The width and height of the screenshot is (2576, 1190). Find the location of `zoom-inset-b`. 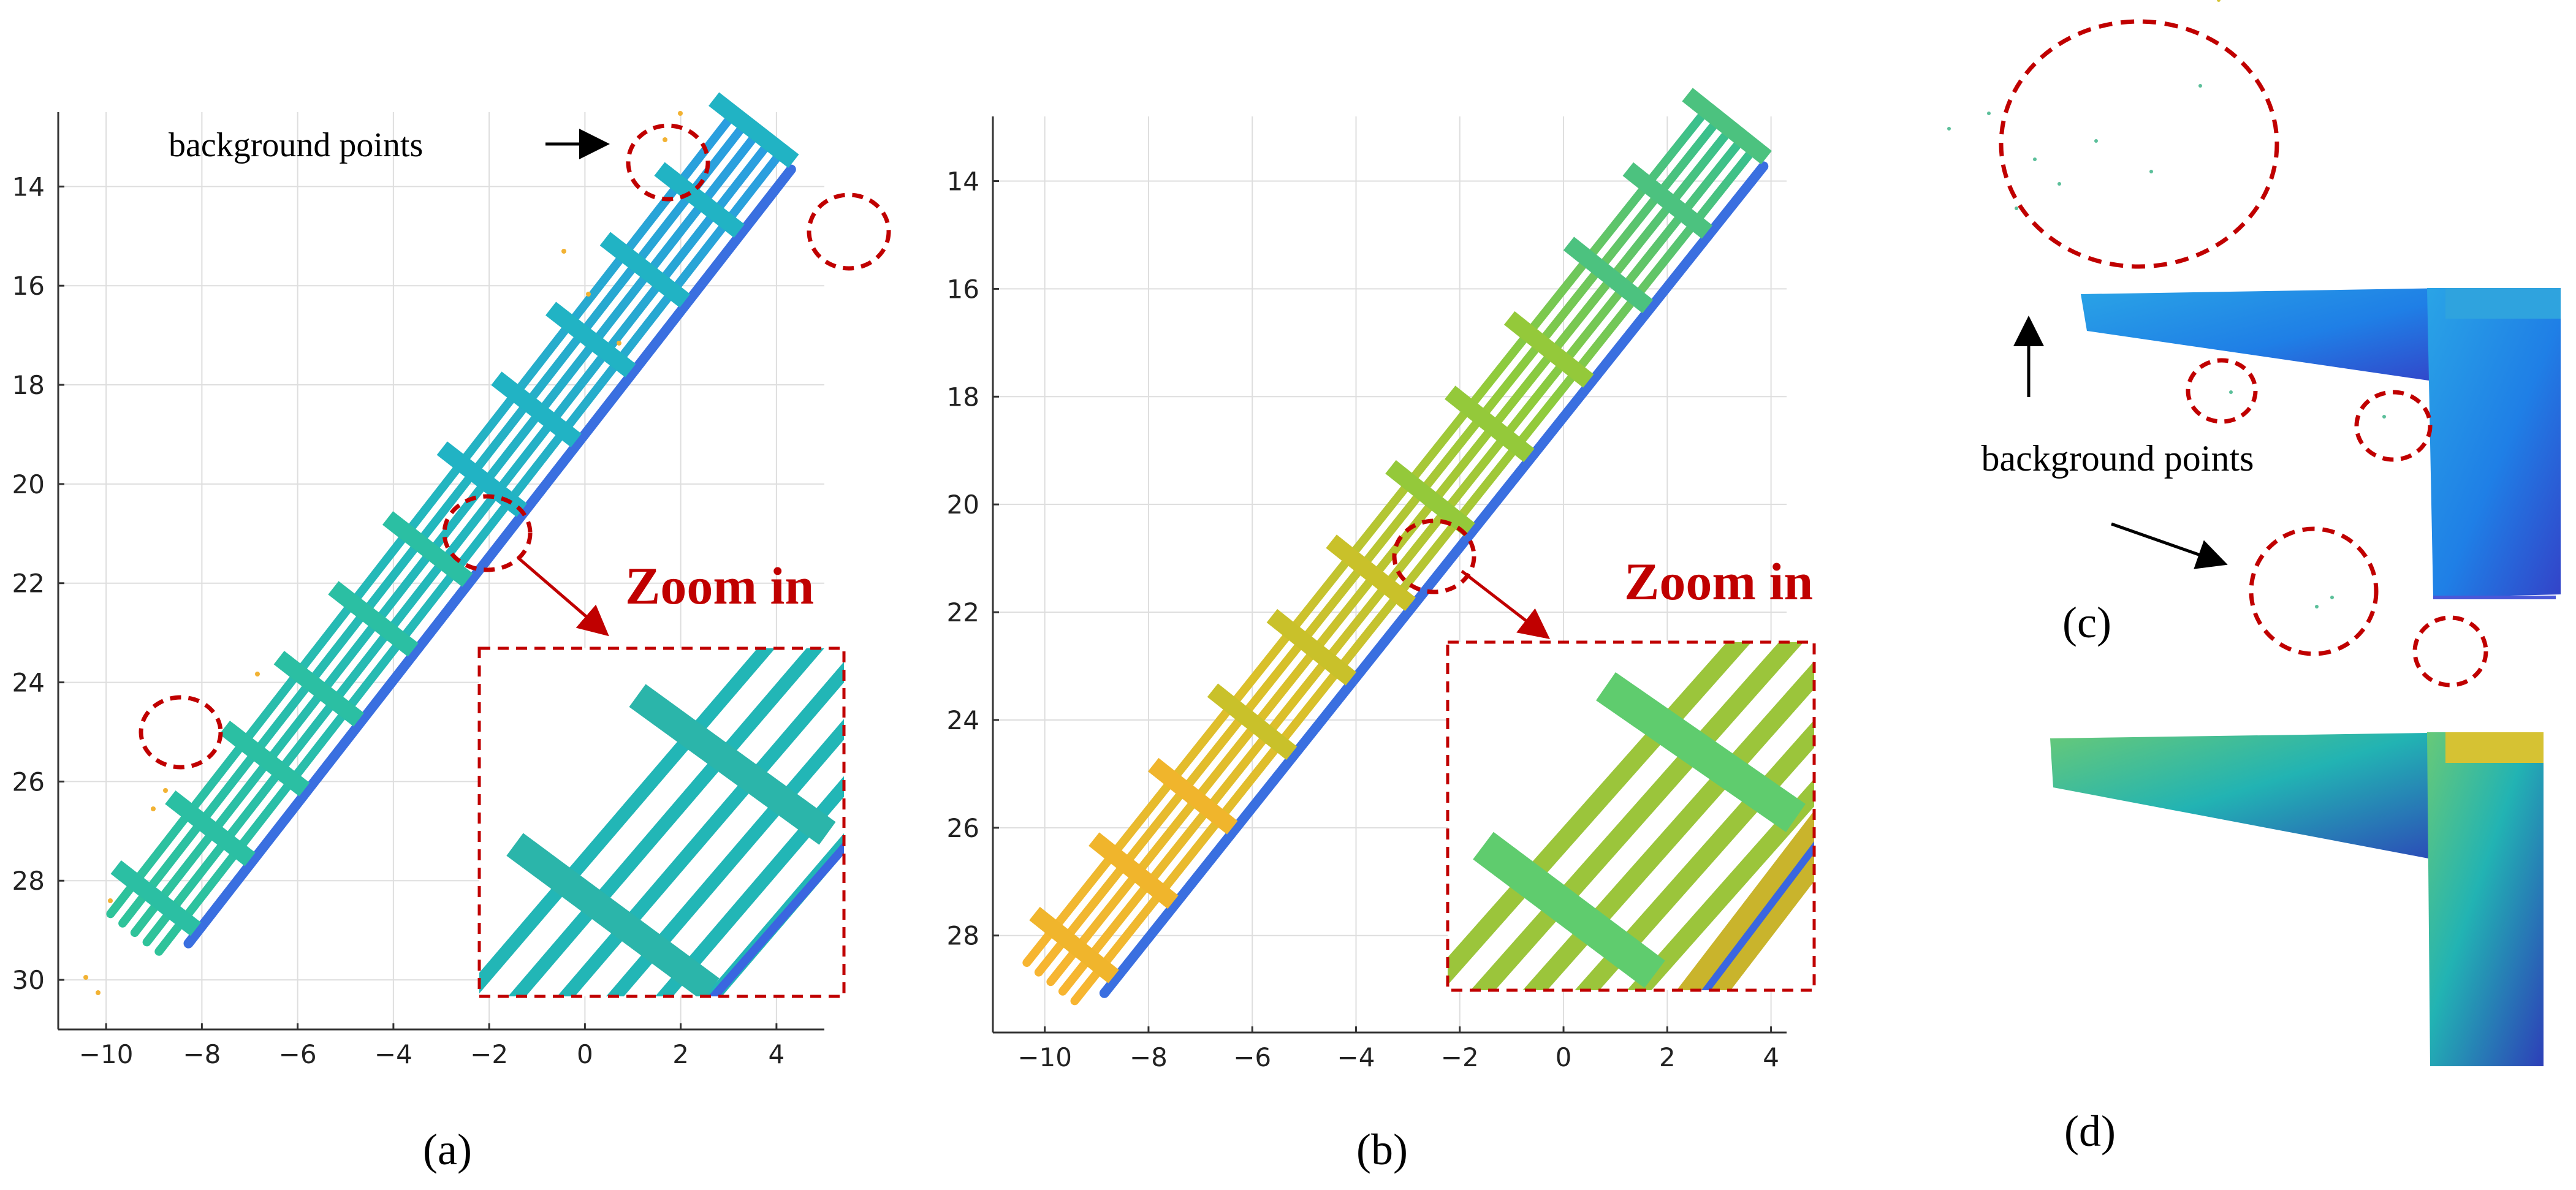

zoom-inset-b is located at coordinates (1631, 816).